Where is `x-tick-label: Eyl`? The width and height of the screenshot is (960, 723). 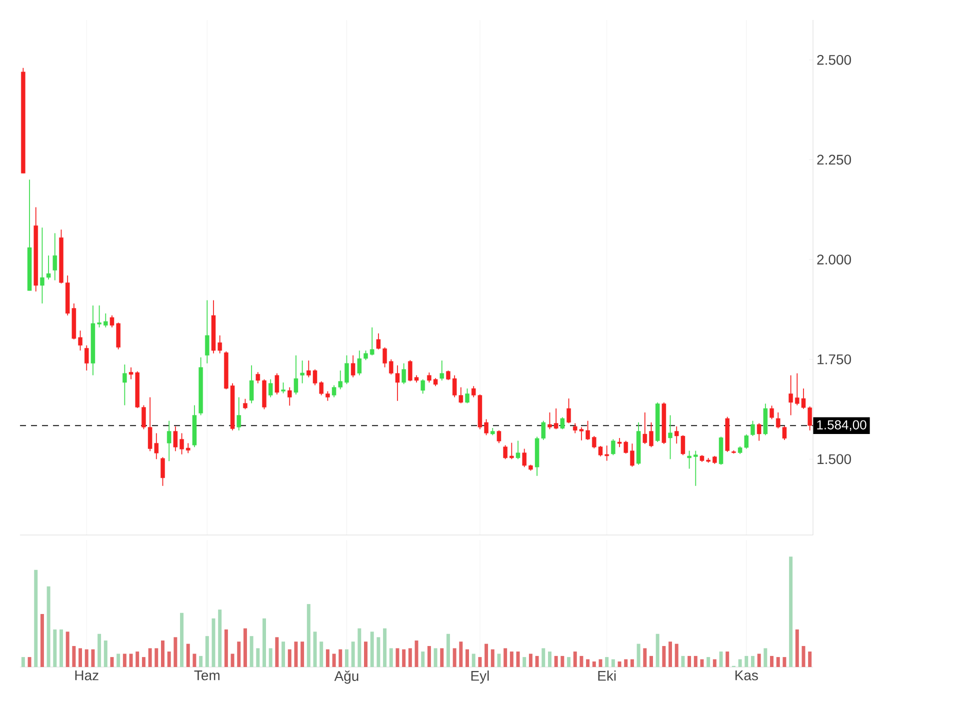
x-tick-label: Eyl is located at coordinates (480, 677).